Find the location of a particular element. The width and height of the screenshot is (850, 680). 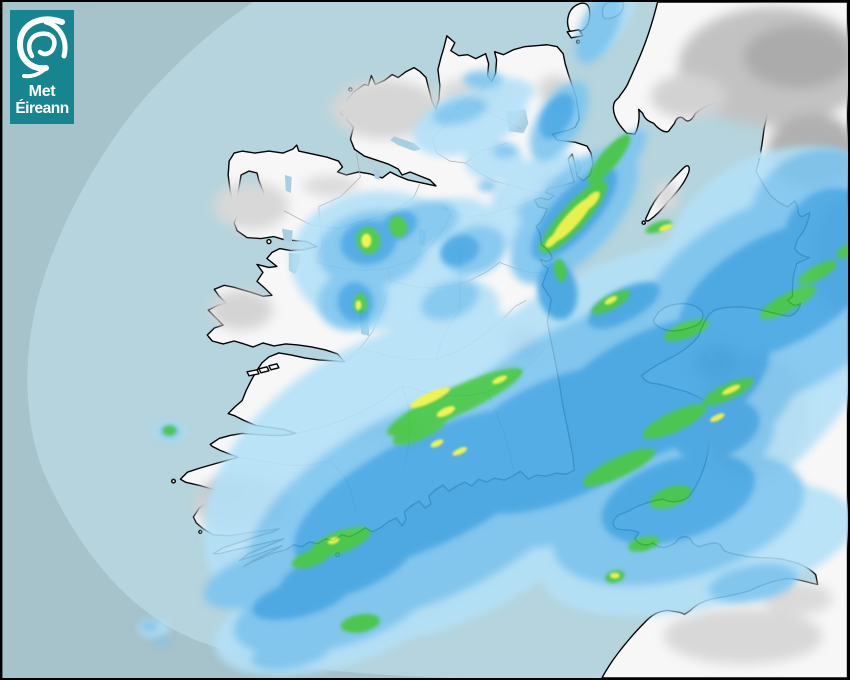

logo-text-line1: Met is located at coordinates (42, 91).